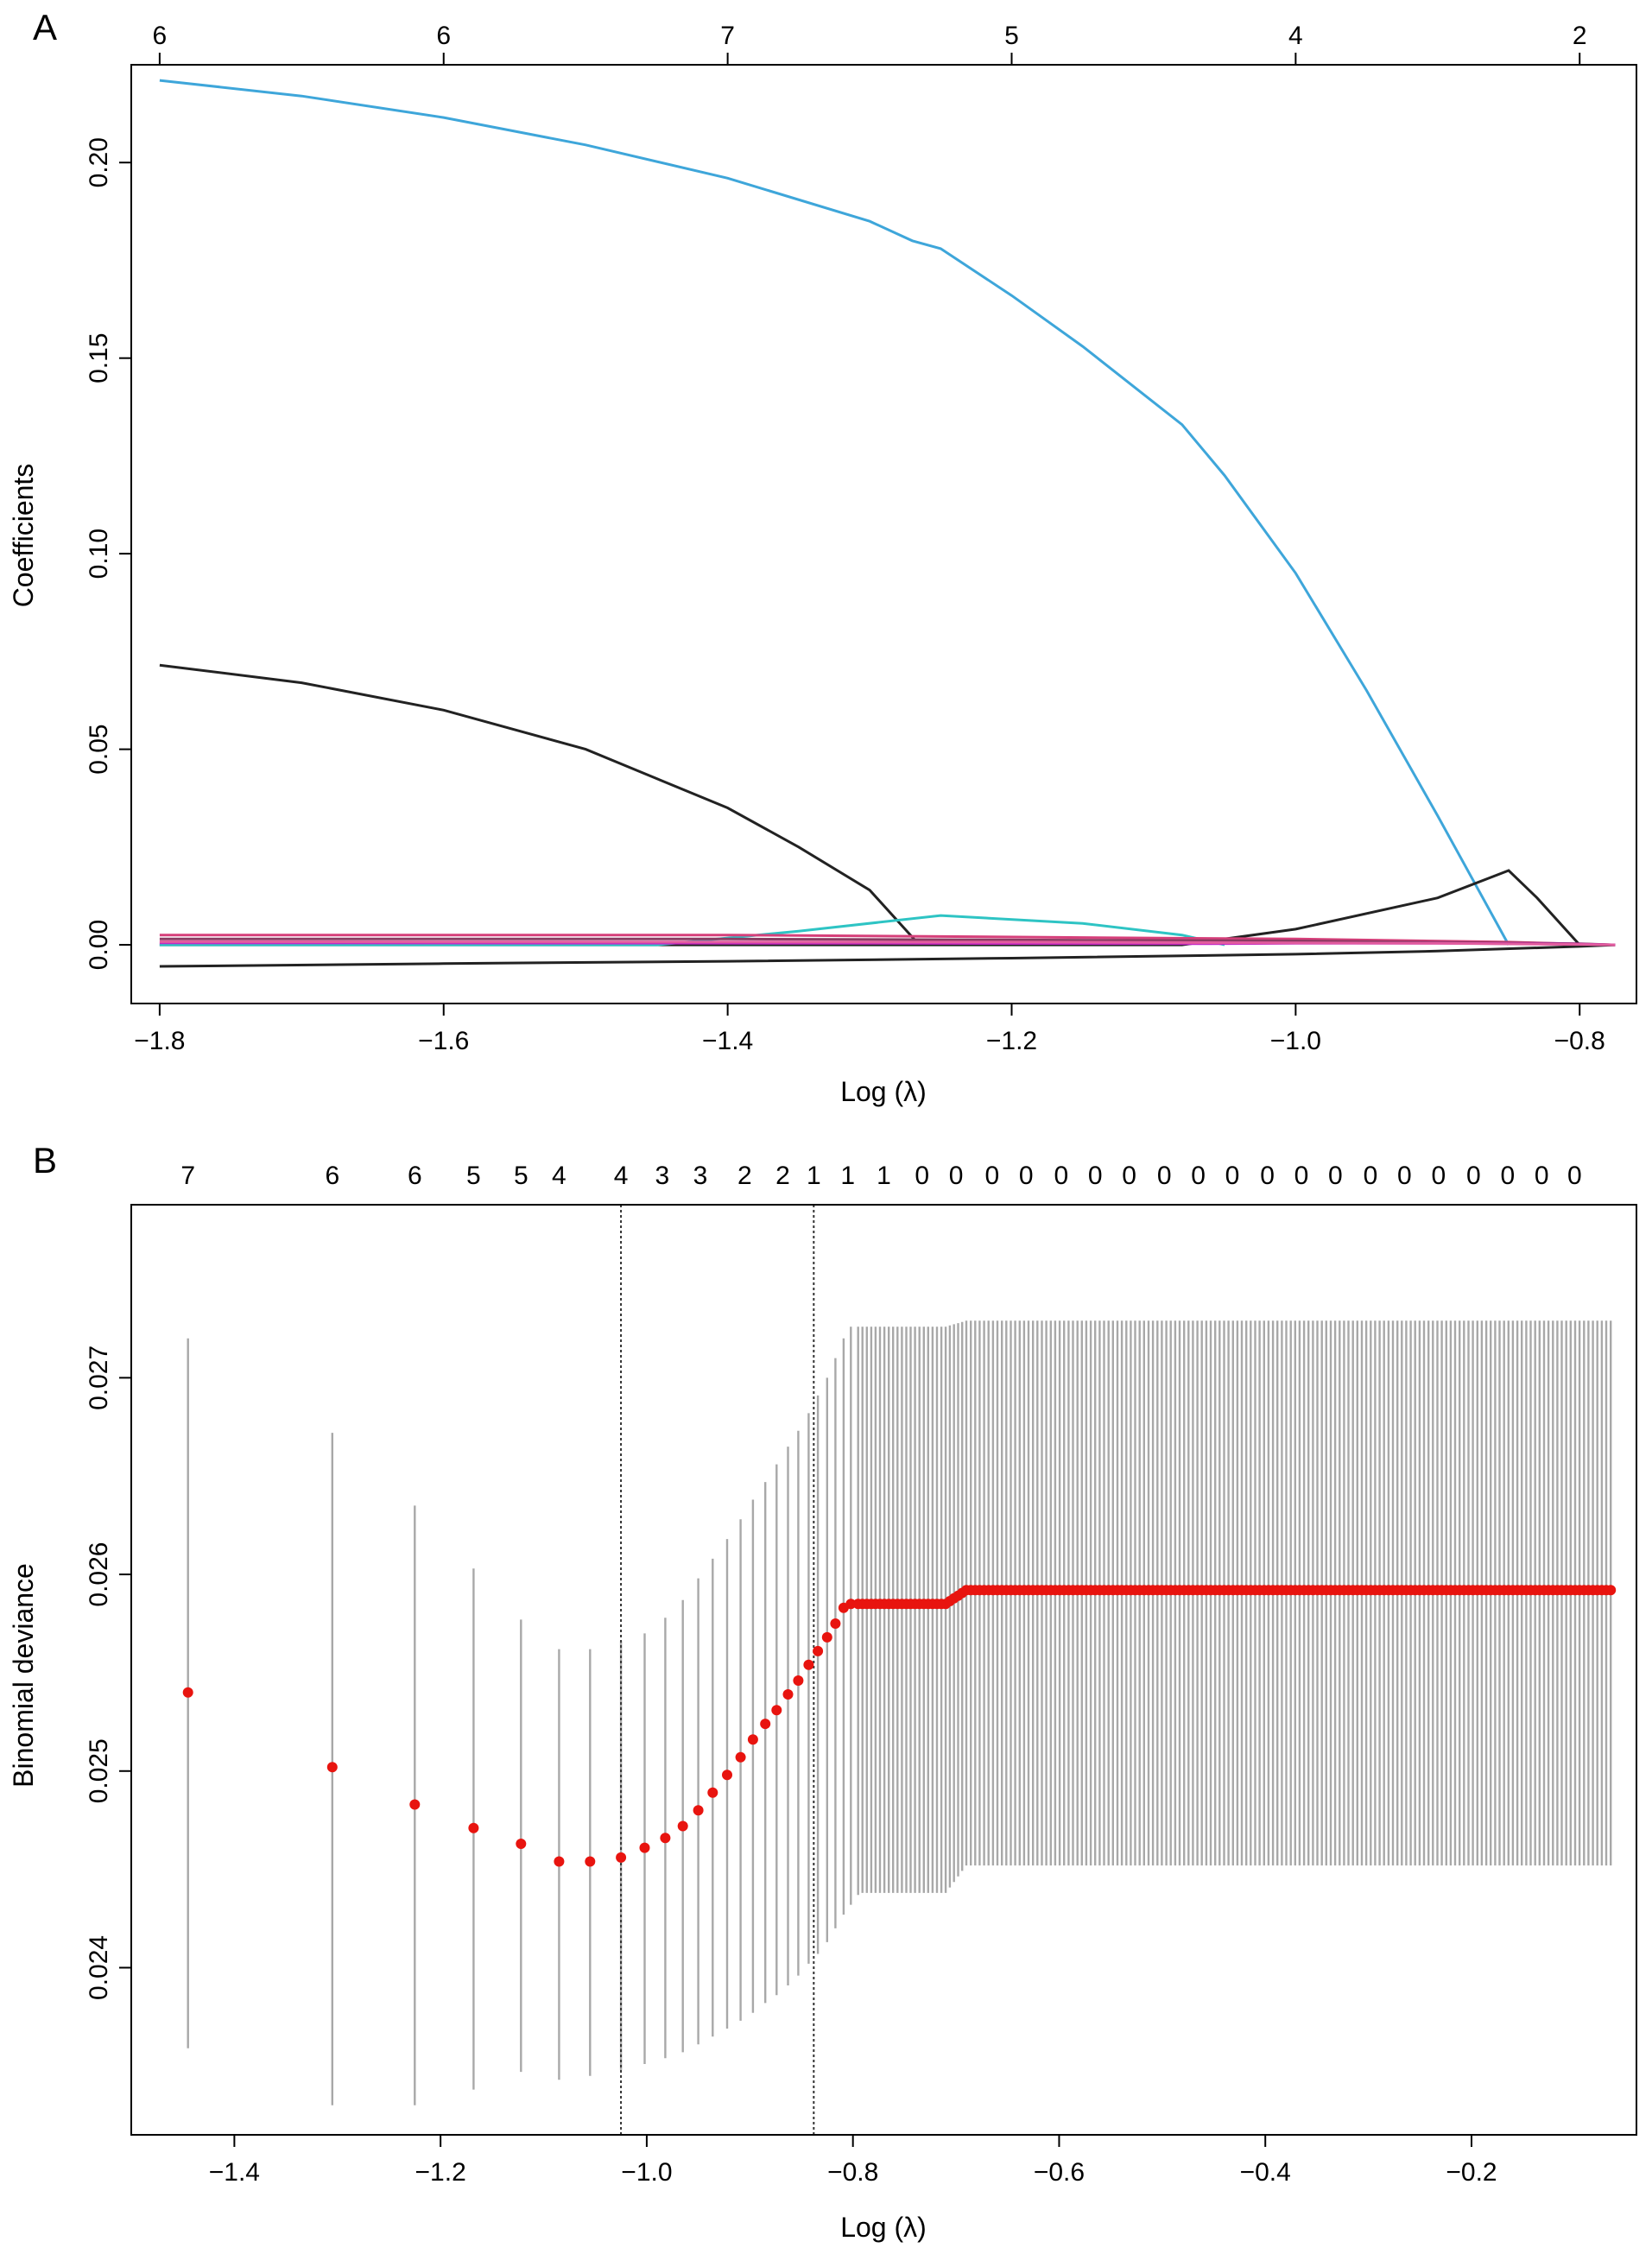 The image size is (1652, 2254). What do you see at coordinates (899, 1726) in the screenshot?
I see `panel-b-points-group` at bounding box center [899, 1726].